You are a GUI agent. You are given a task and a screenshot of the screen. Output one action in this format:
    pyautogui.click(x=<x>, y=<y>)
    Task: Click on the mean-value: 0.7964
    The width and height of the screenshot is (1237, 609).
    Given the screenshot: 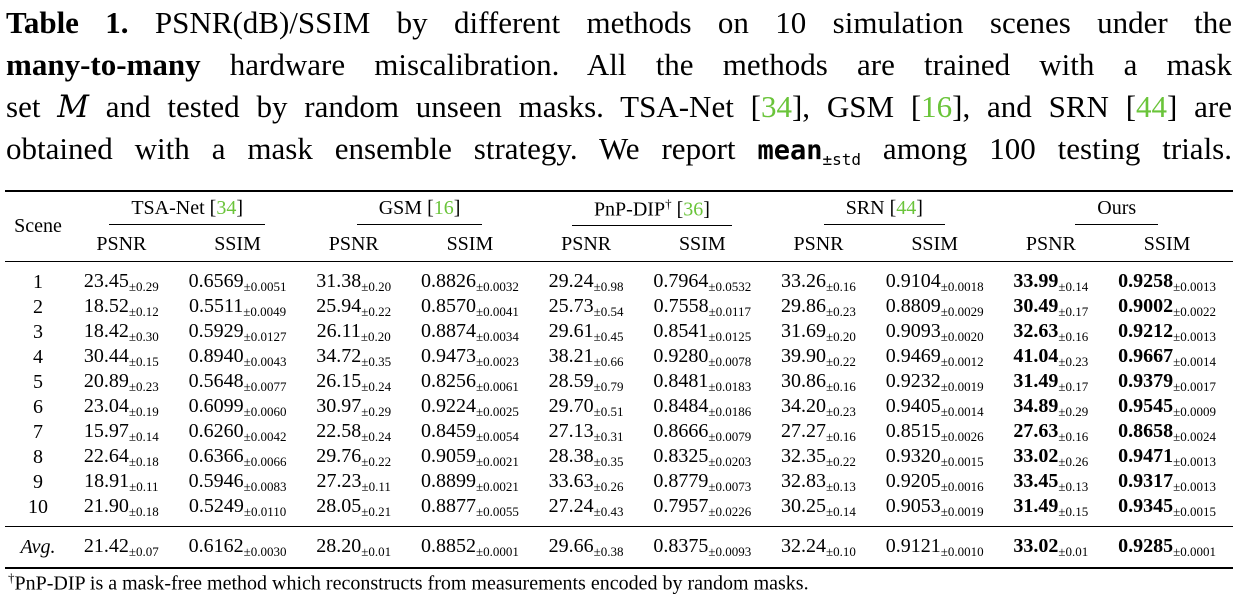 What is the action you would take?
    pyautogui.click(x=681, y=281)
    